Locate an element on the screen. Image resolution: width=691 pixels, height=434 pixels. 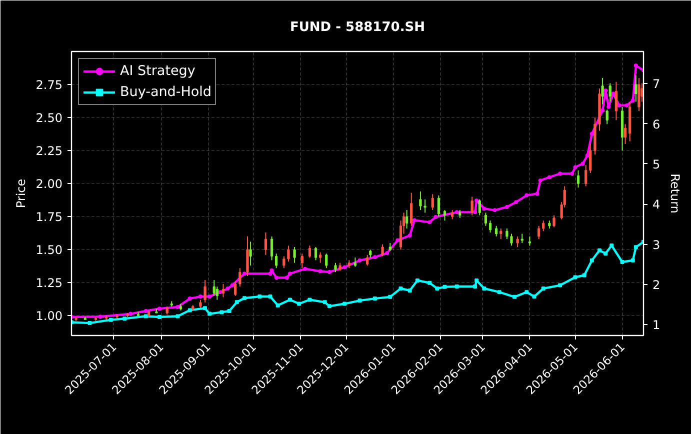
chart-title: FUND - 588170.SH is located at coordinates (358, 27).